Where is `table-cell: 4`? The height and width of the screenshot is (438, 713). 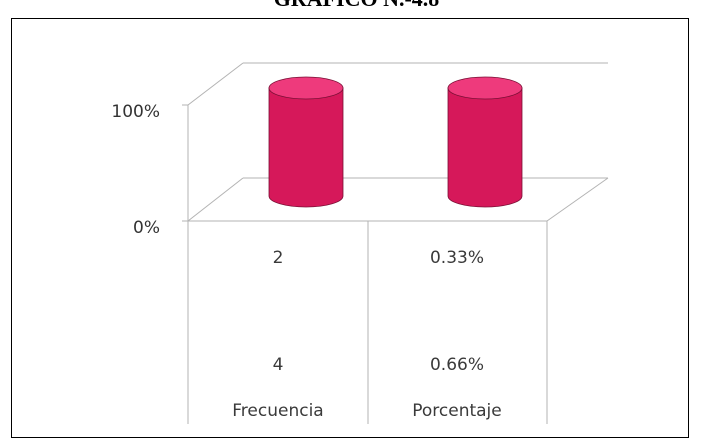 table-cell: 4 is located at coordinates (278, 365).